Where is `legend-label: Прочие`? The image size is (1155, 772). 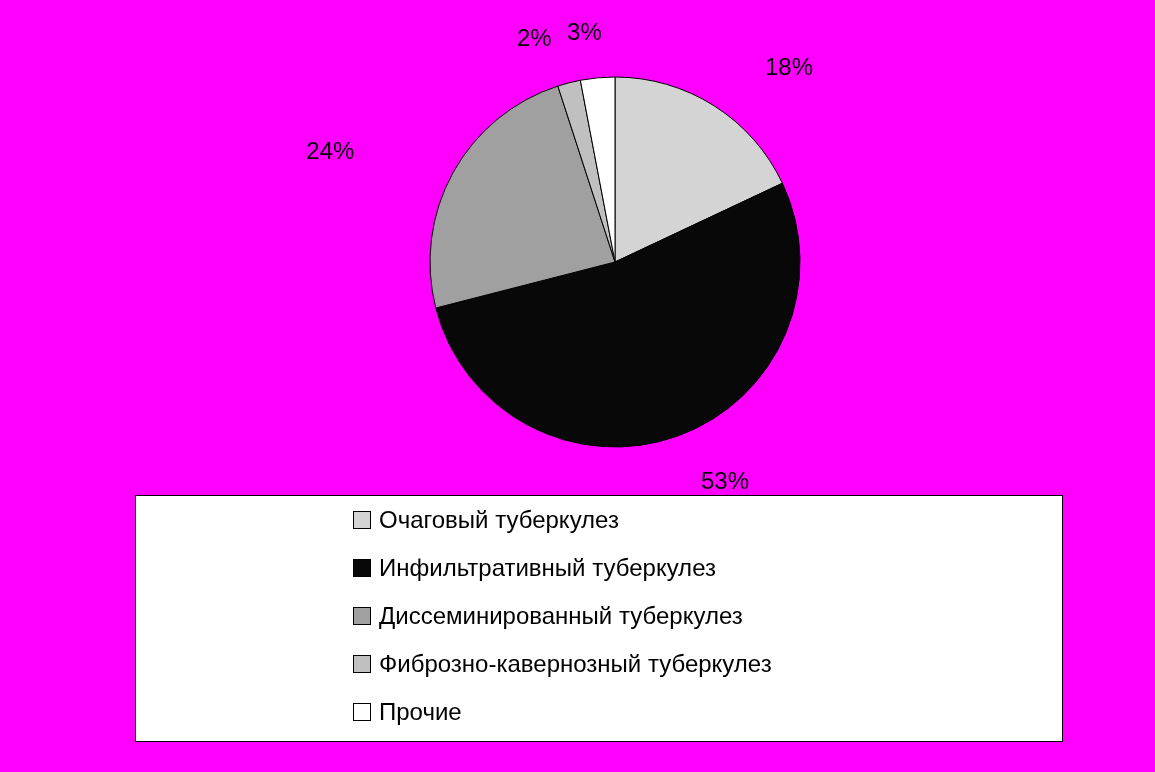 legend-label: Прочие is located at coordinates (420, 712).